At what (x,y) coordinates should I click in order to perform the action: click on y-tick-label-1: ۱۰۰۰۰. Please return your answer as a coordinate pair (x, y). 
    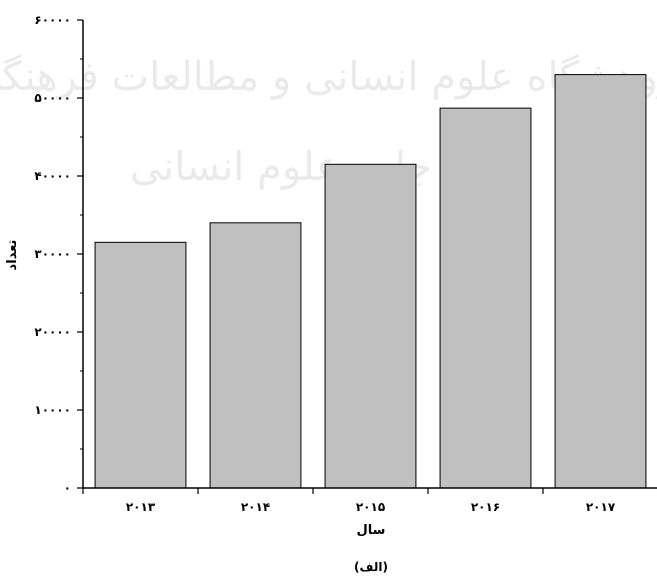
    Looking at the image, I should click on (52, 410).